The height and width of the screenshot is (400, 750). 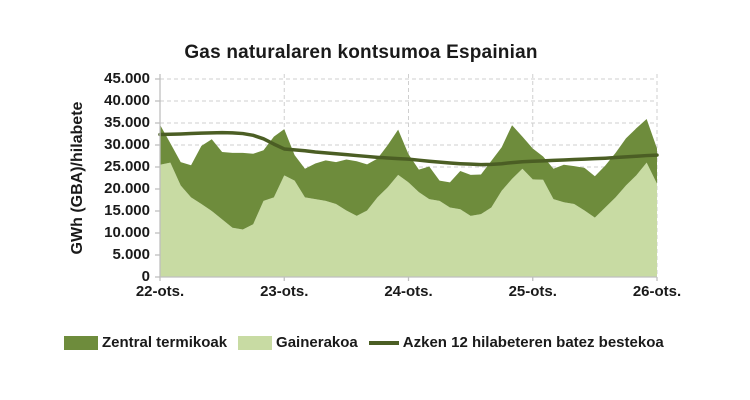 What do you see at coordinates (145, 276) in the screenshot?
I see `y-tick-label: 0` at bounding box center [145, 276].